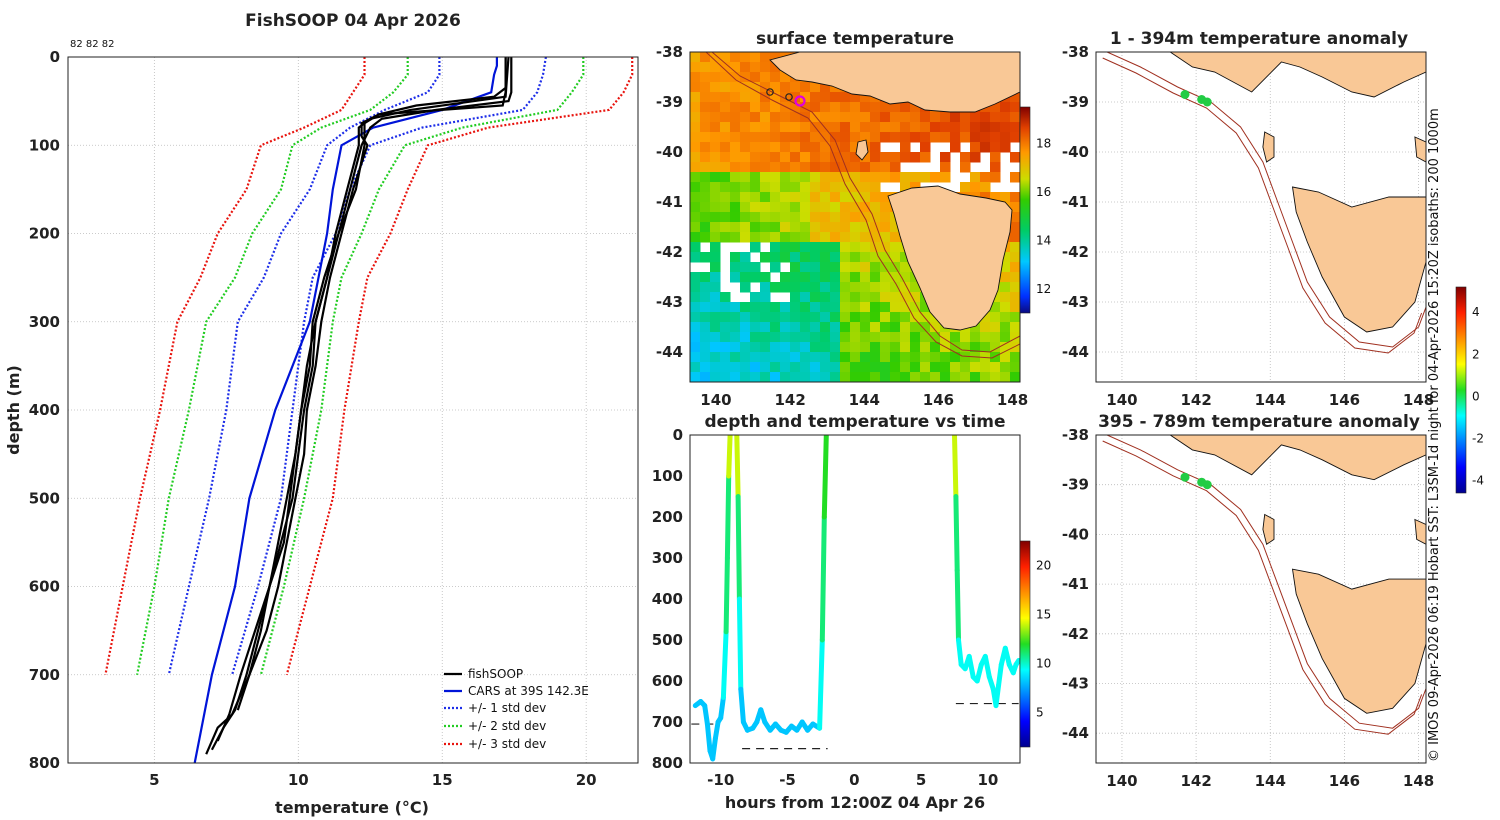 This screenshot has width=1500, height=820. Describe the element at coordinates (787, 780) in the screenshot. I see `timeseries-xtick-label: -5` at that location.